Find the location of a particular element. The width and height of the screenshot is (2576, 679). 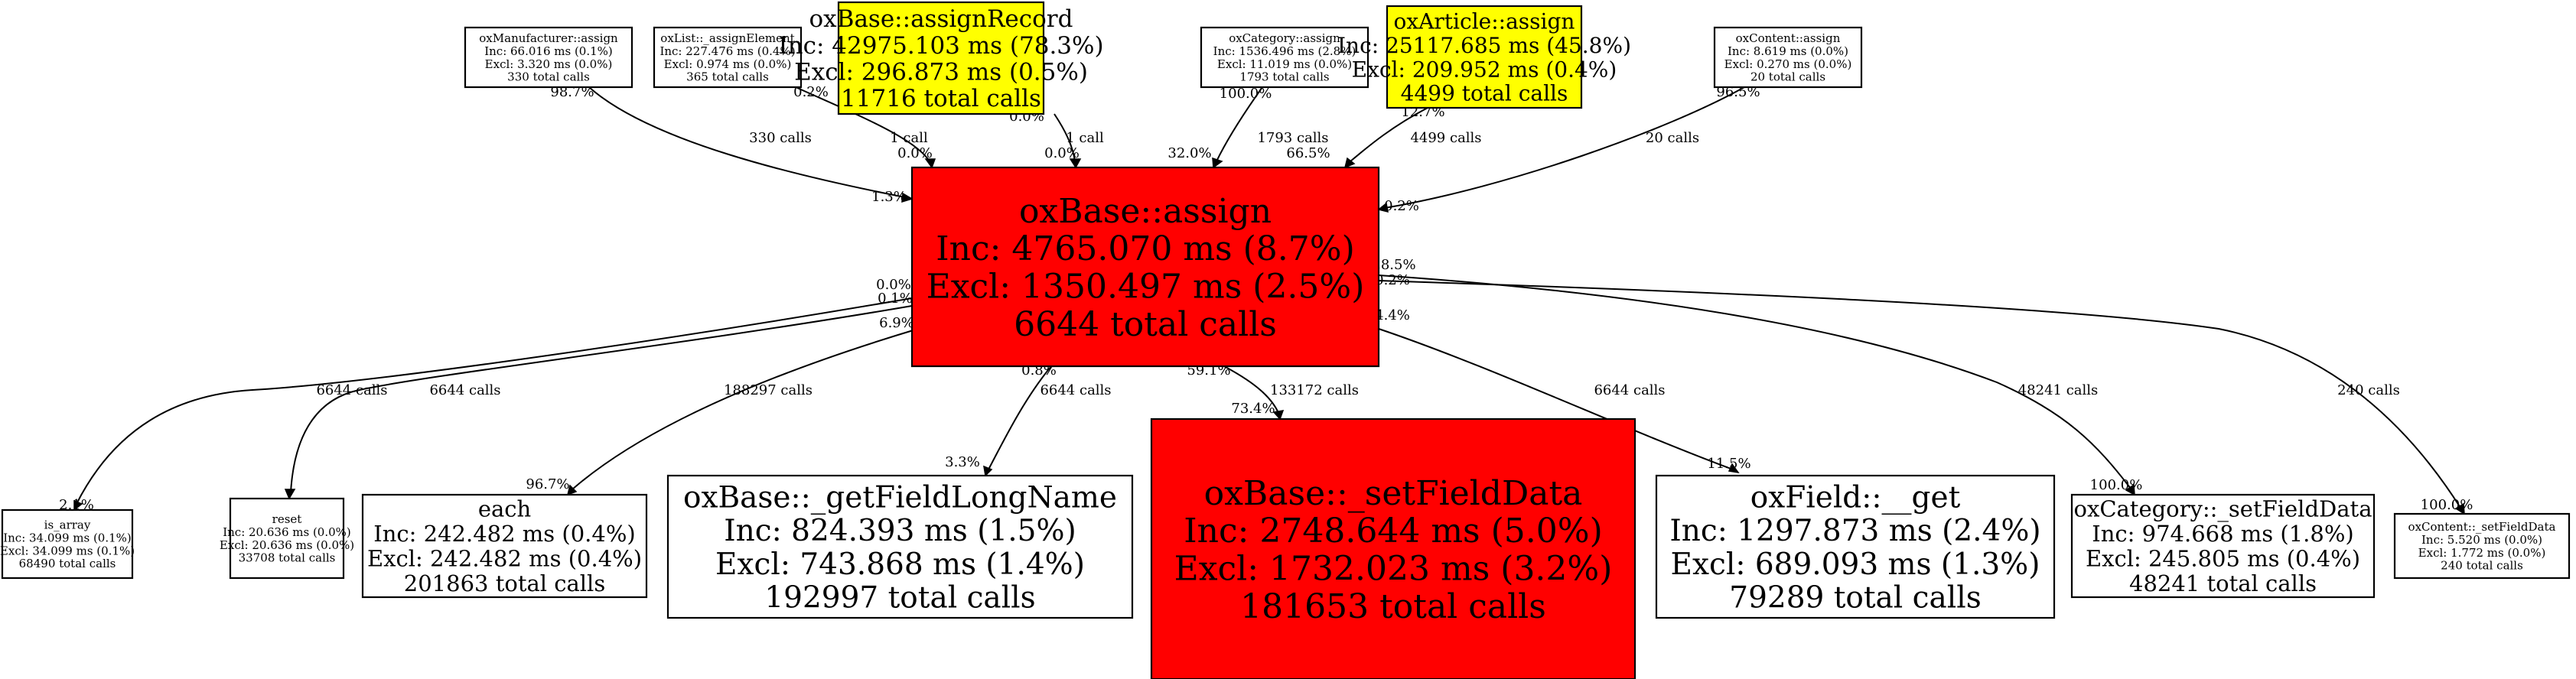

call-edge: 330 calls 98.7% 1.3% is located at coordinates (732, 144).